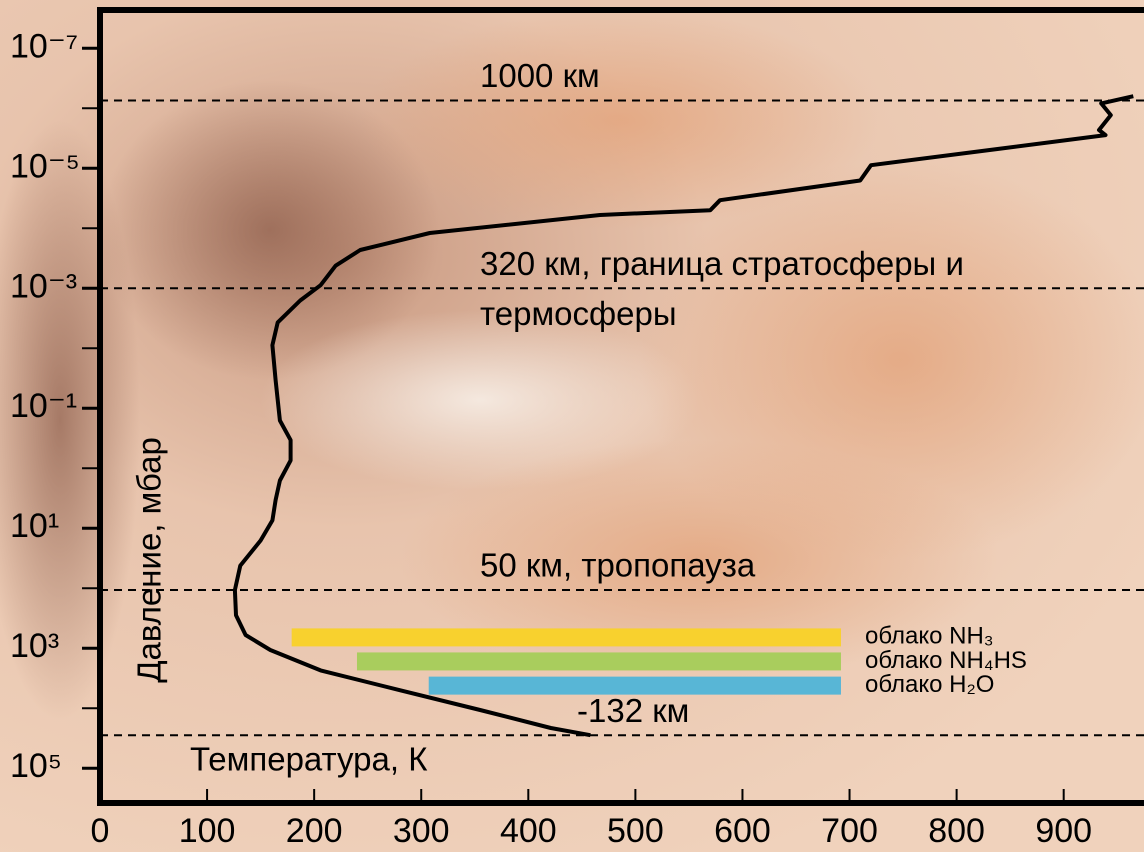  I want to click on x-axis-label: Температура, К, so click(309, 759).